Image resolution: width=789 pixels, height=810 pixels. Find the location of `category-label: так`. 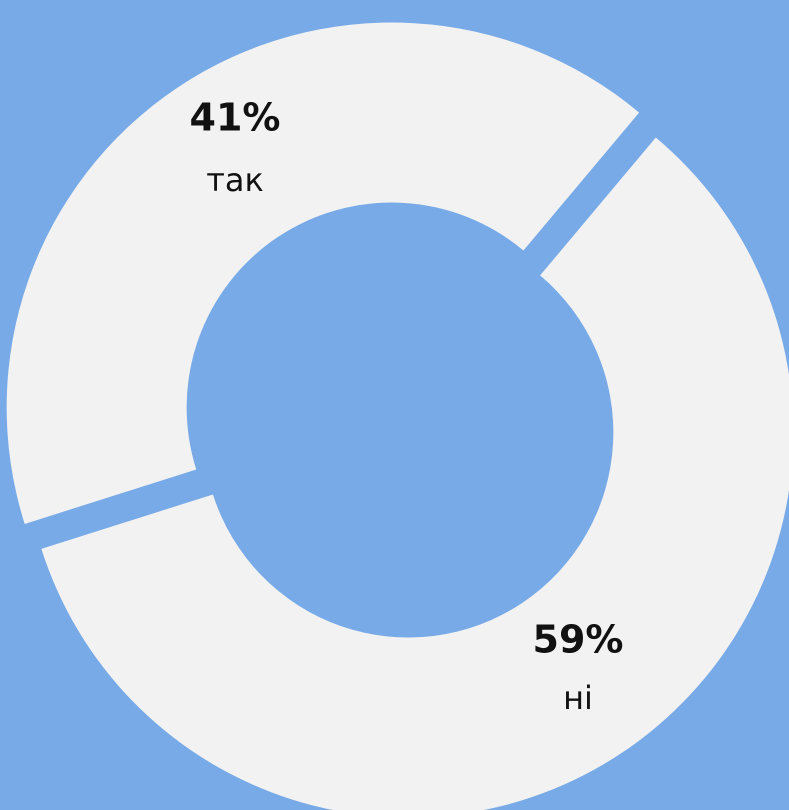

category-label: так is located at coordinates (235, 180).